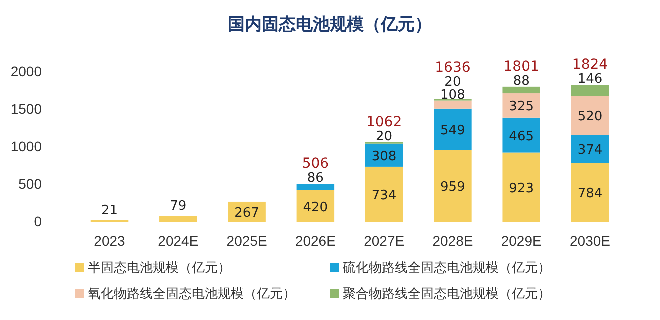 The height and width of the screenshot is (320, 660). I want to click on legend-label: 硫化物路线全固态电池规模（亿元）, so click(447, 268).